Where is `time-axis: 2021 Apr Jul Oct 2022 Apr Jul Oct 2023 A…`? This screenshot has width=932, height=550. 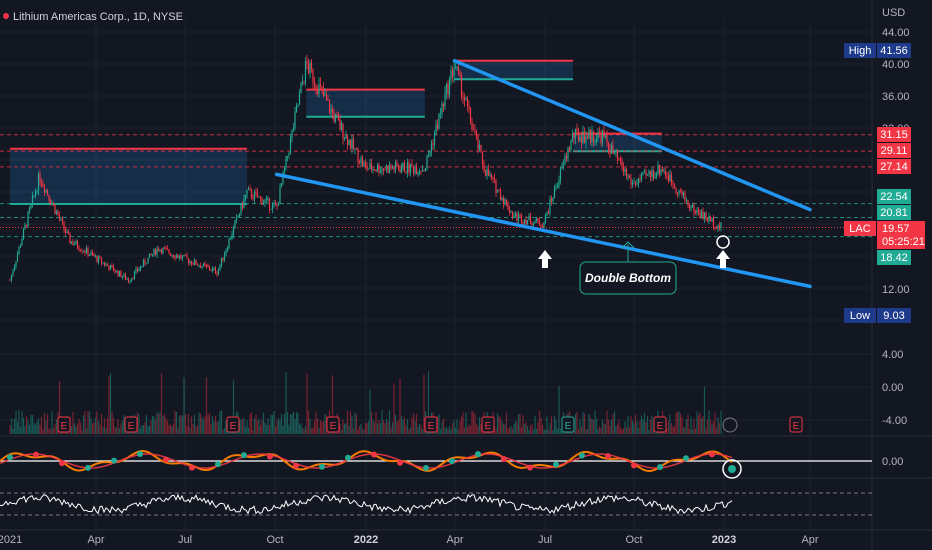
time-axis: 2021 Apr Jul Oct 2022 Apr Jul Oct 2023 A… is located at coordinates (409, 540).